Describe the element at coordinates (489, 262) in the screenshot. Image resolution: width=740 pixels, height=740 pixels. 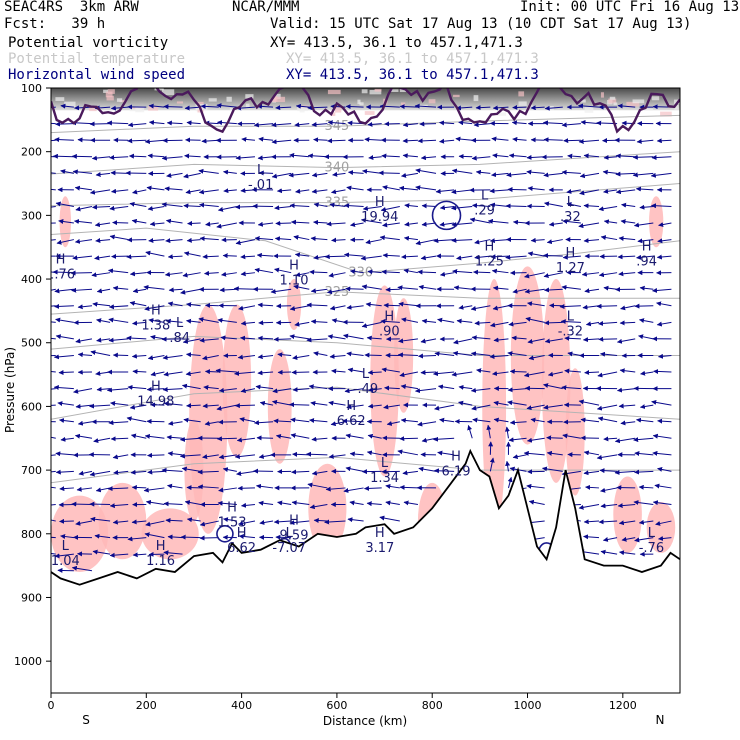
I see `extremum-value: 1.25` at that location.